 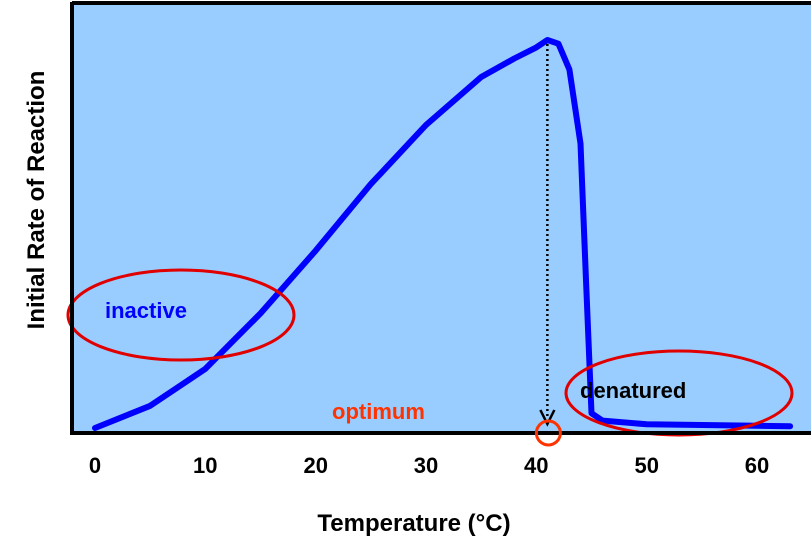 I want to click on optimum-label: optimum, so click(x=378, y=411).